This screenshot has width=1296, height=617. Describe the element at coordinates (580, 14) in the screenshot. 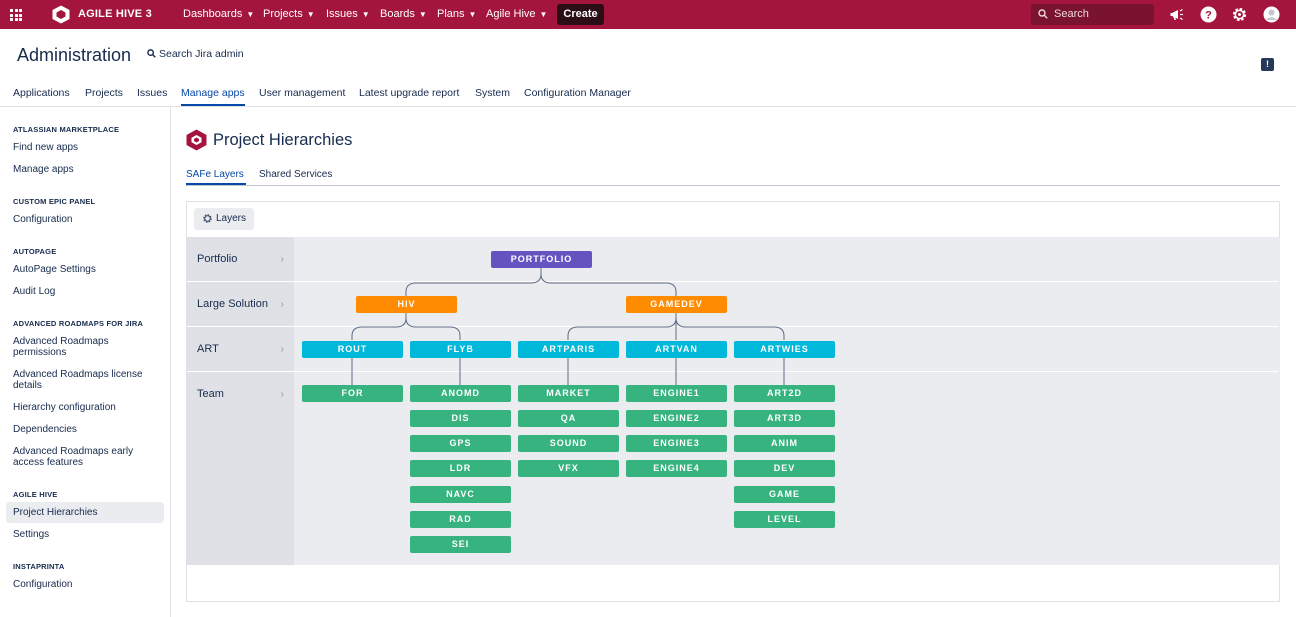

I see `create-button: Create` at that location.